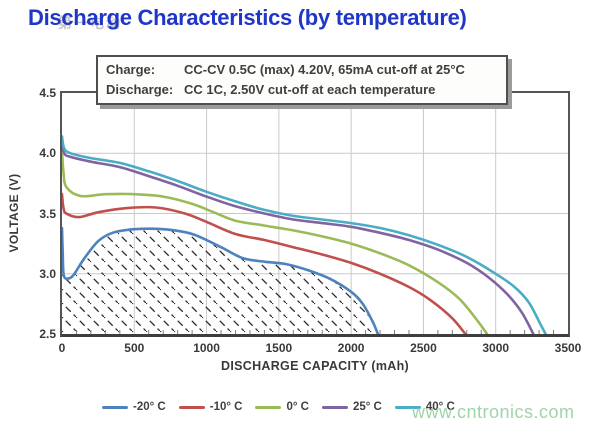 The image size is (600, 424). Describe the element at coordinates (310, 90) in the screenshot. I see `info-text-discharge: CC 1C, 2.50V cut-off at each temperature` at that location.